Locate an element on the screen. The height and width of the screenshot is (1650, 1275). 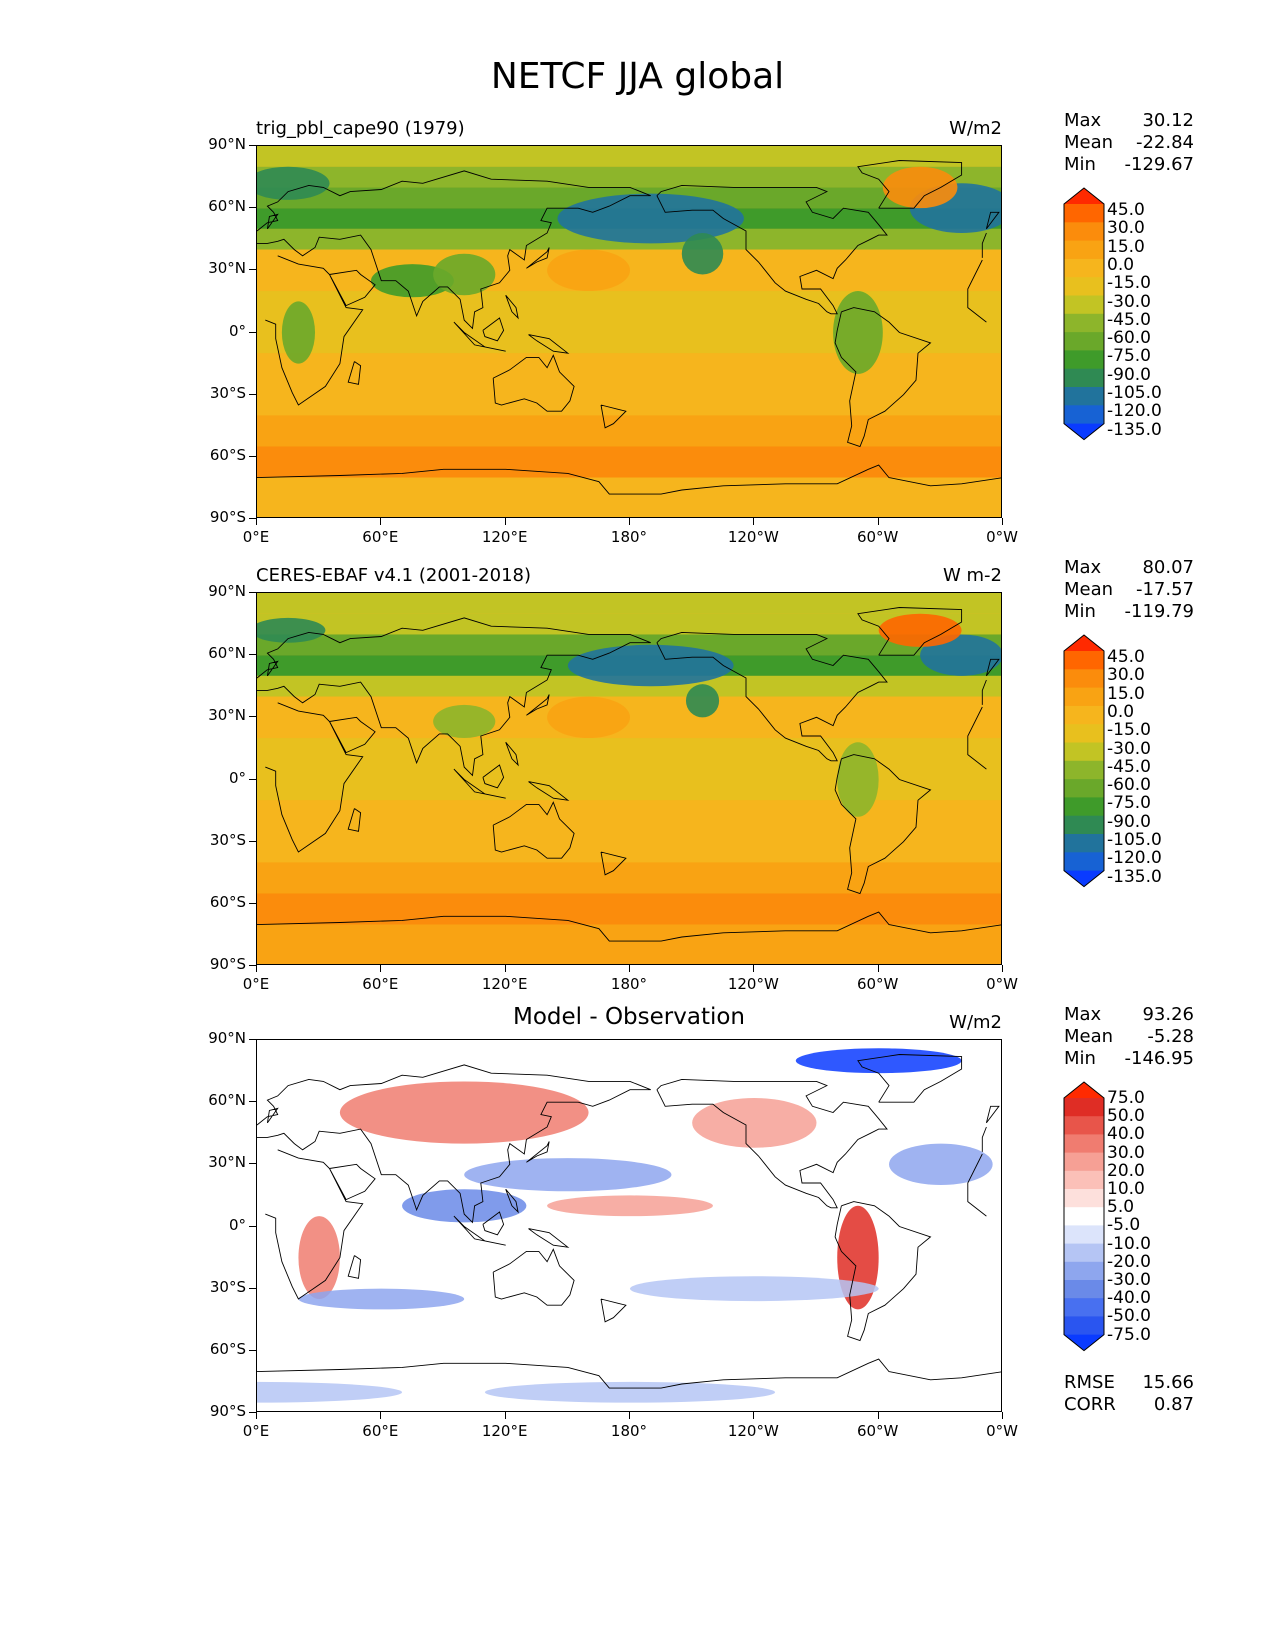
colorbar-tick-label: -90.0 is located at coordinates (1129, 374).